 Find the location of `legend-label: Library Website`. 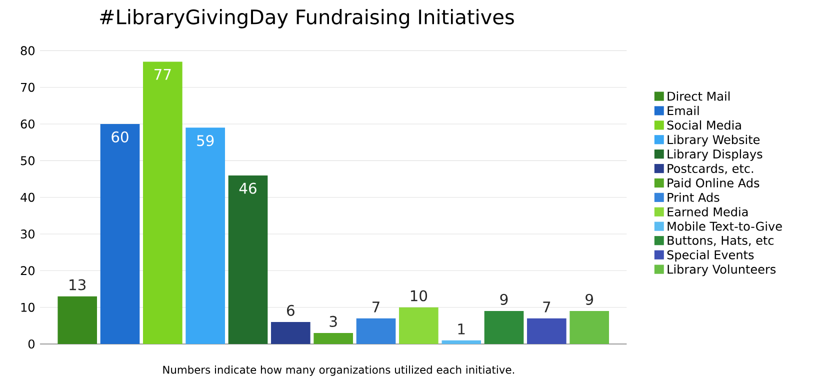

legend-label: Library Website is located at coordinates (714, 140).